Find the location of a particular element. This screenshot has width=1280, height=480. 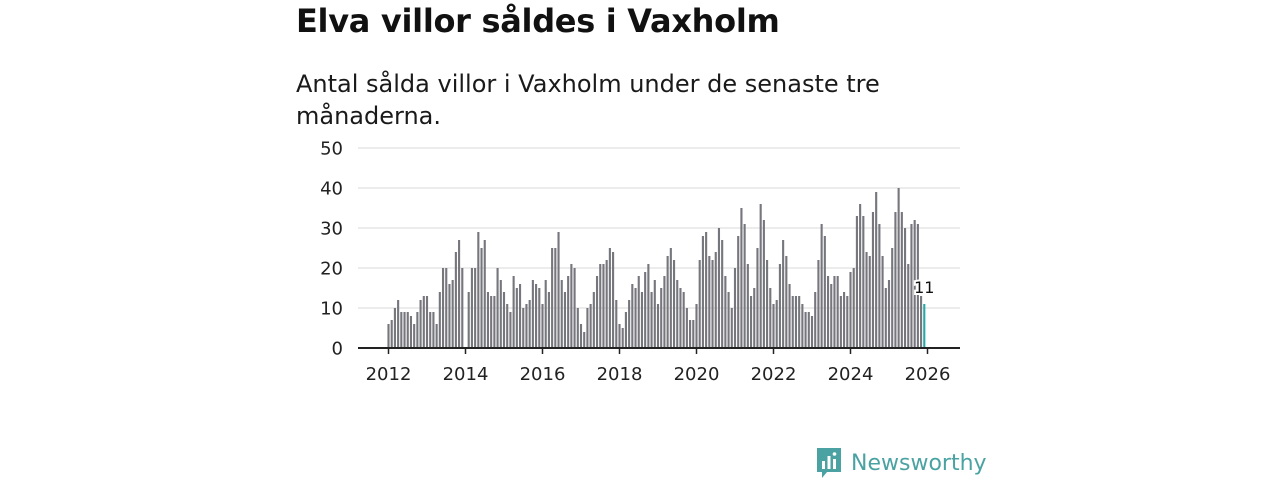

y-tick-label: 40 is located at coordinates (331, 189).